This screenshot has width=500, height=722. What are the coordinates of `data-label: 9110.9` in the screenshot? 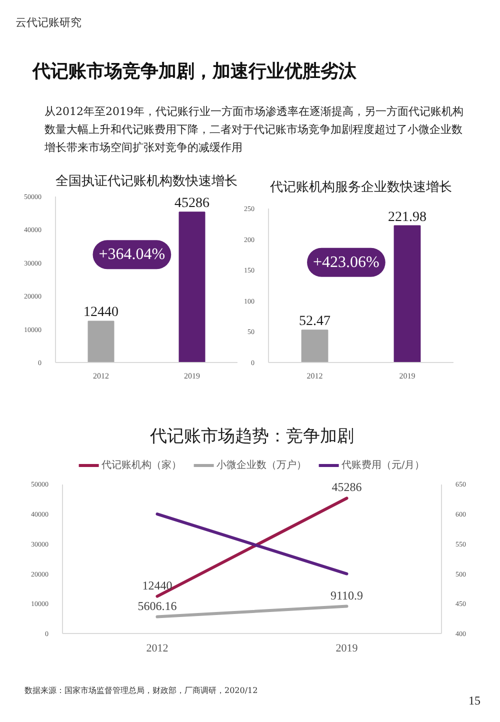 It's located at (347, 595).